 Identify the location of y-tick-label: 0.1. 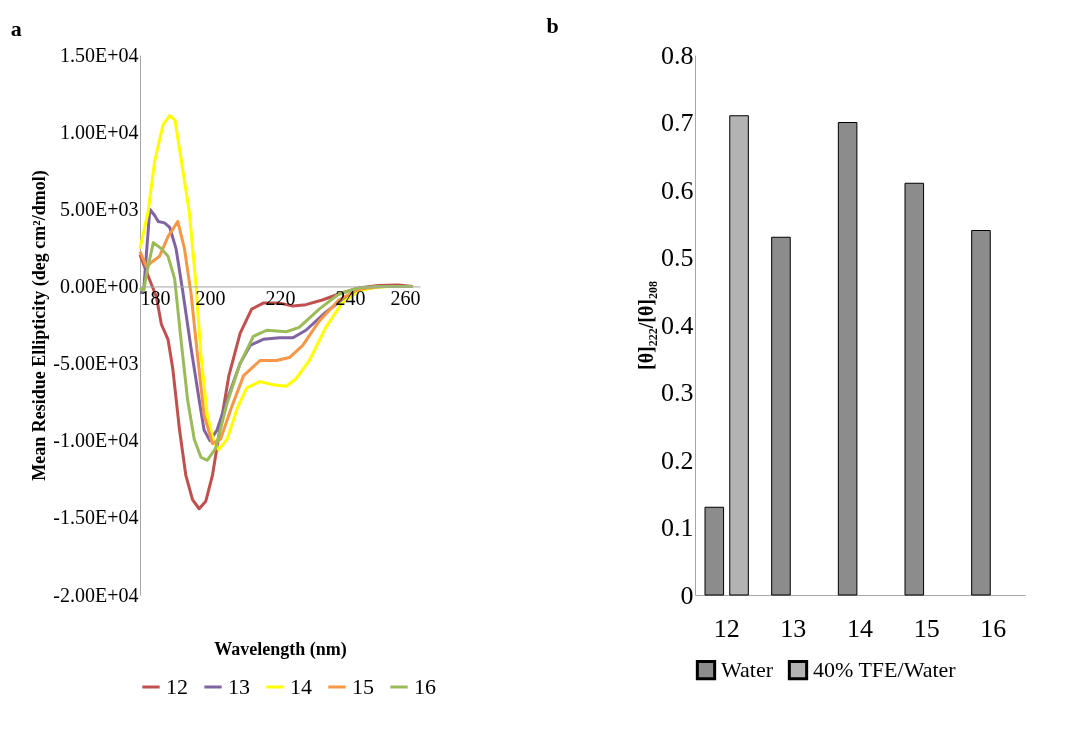
(677, 527).